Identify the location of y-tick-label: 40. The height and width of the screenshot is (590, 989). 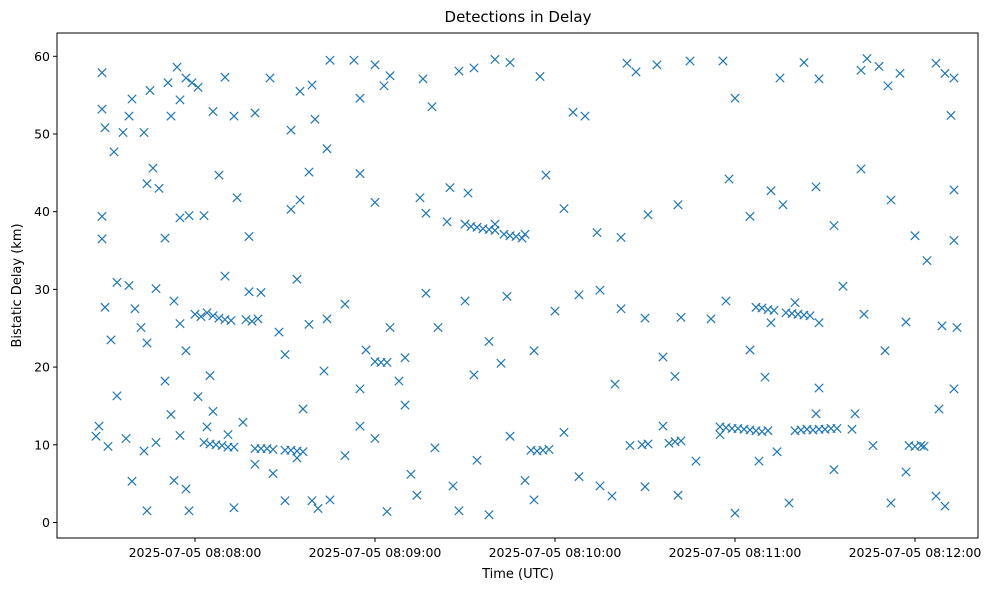
(42, 211).